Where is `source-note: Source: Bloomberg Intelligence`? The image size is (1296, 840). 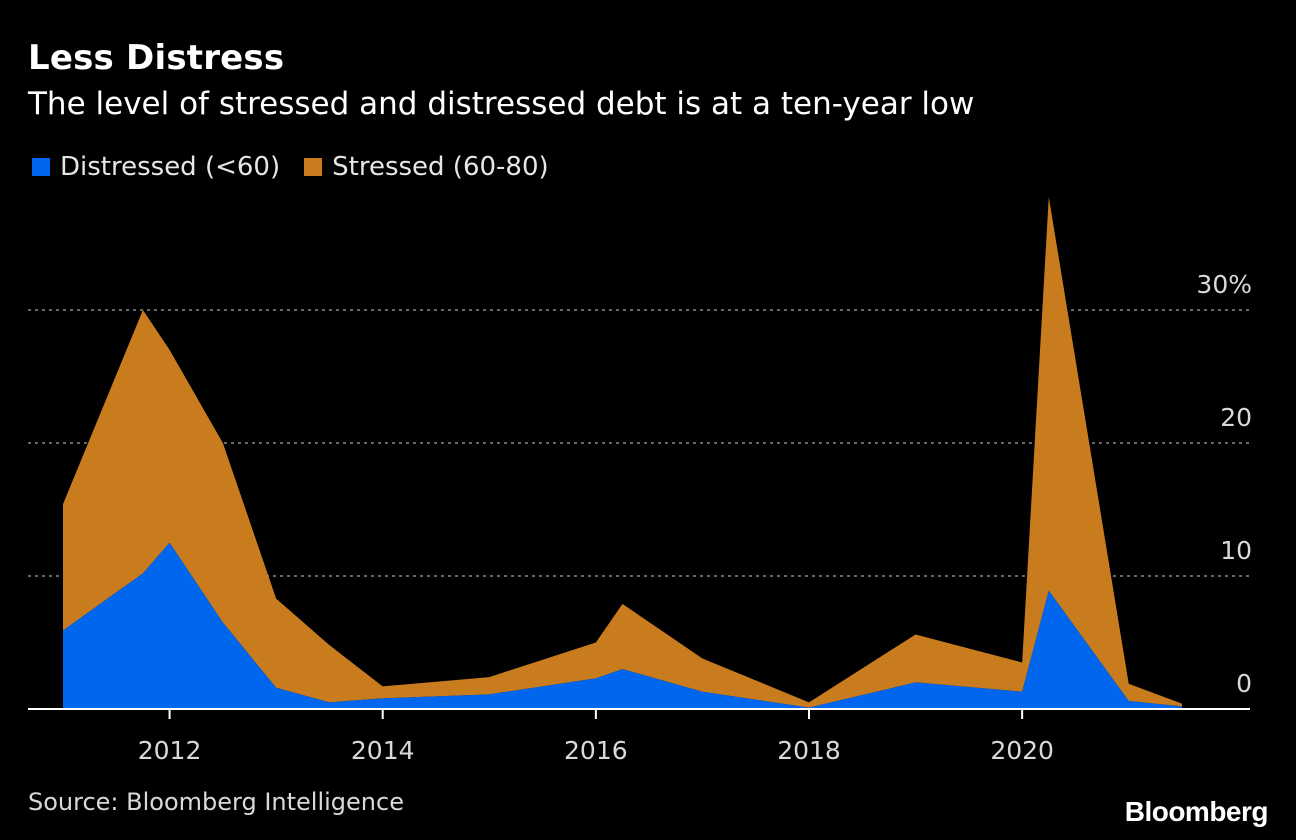 source-note: Source: Bloomberg Intelligence is located at coordinates (216, 802).